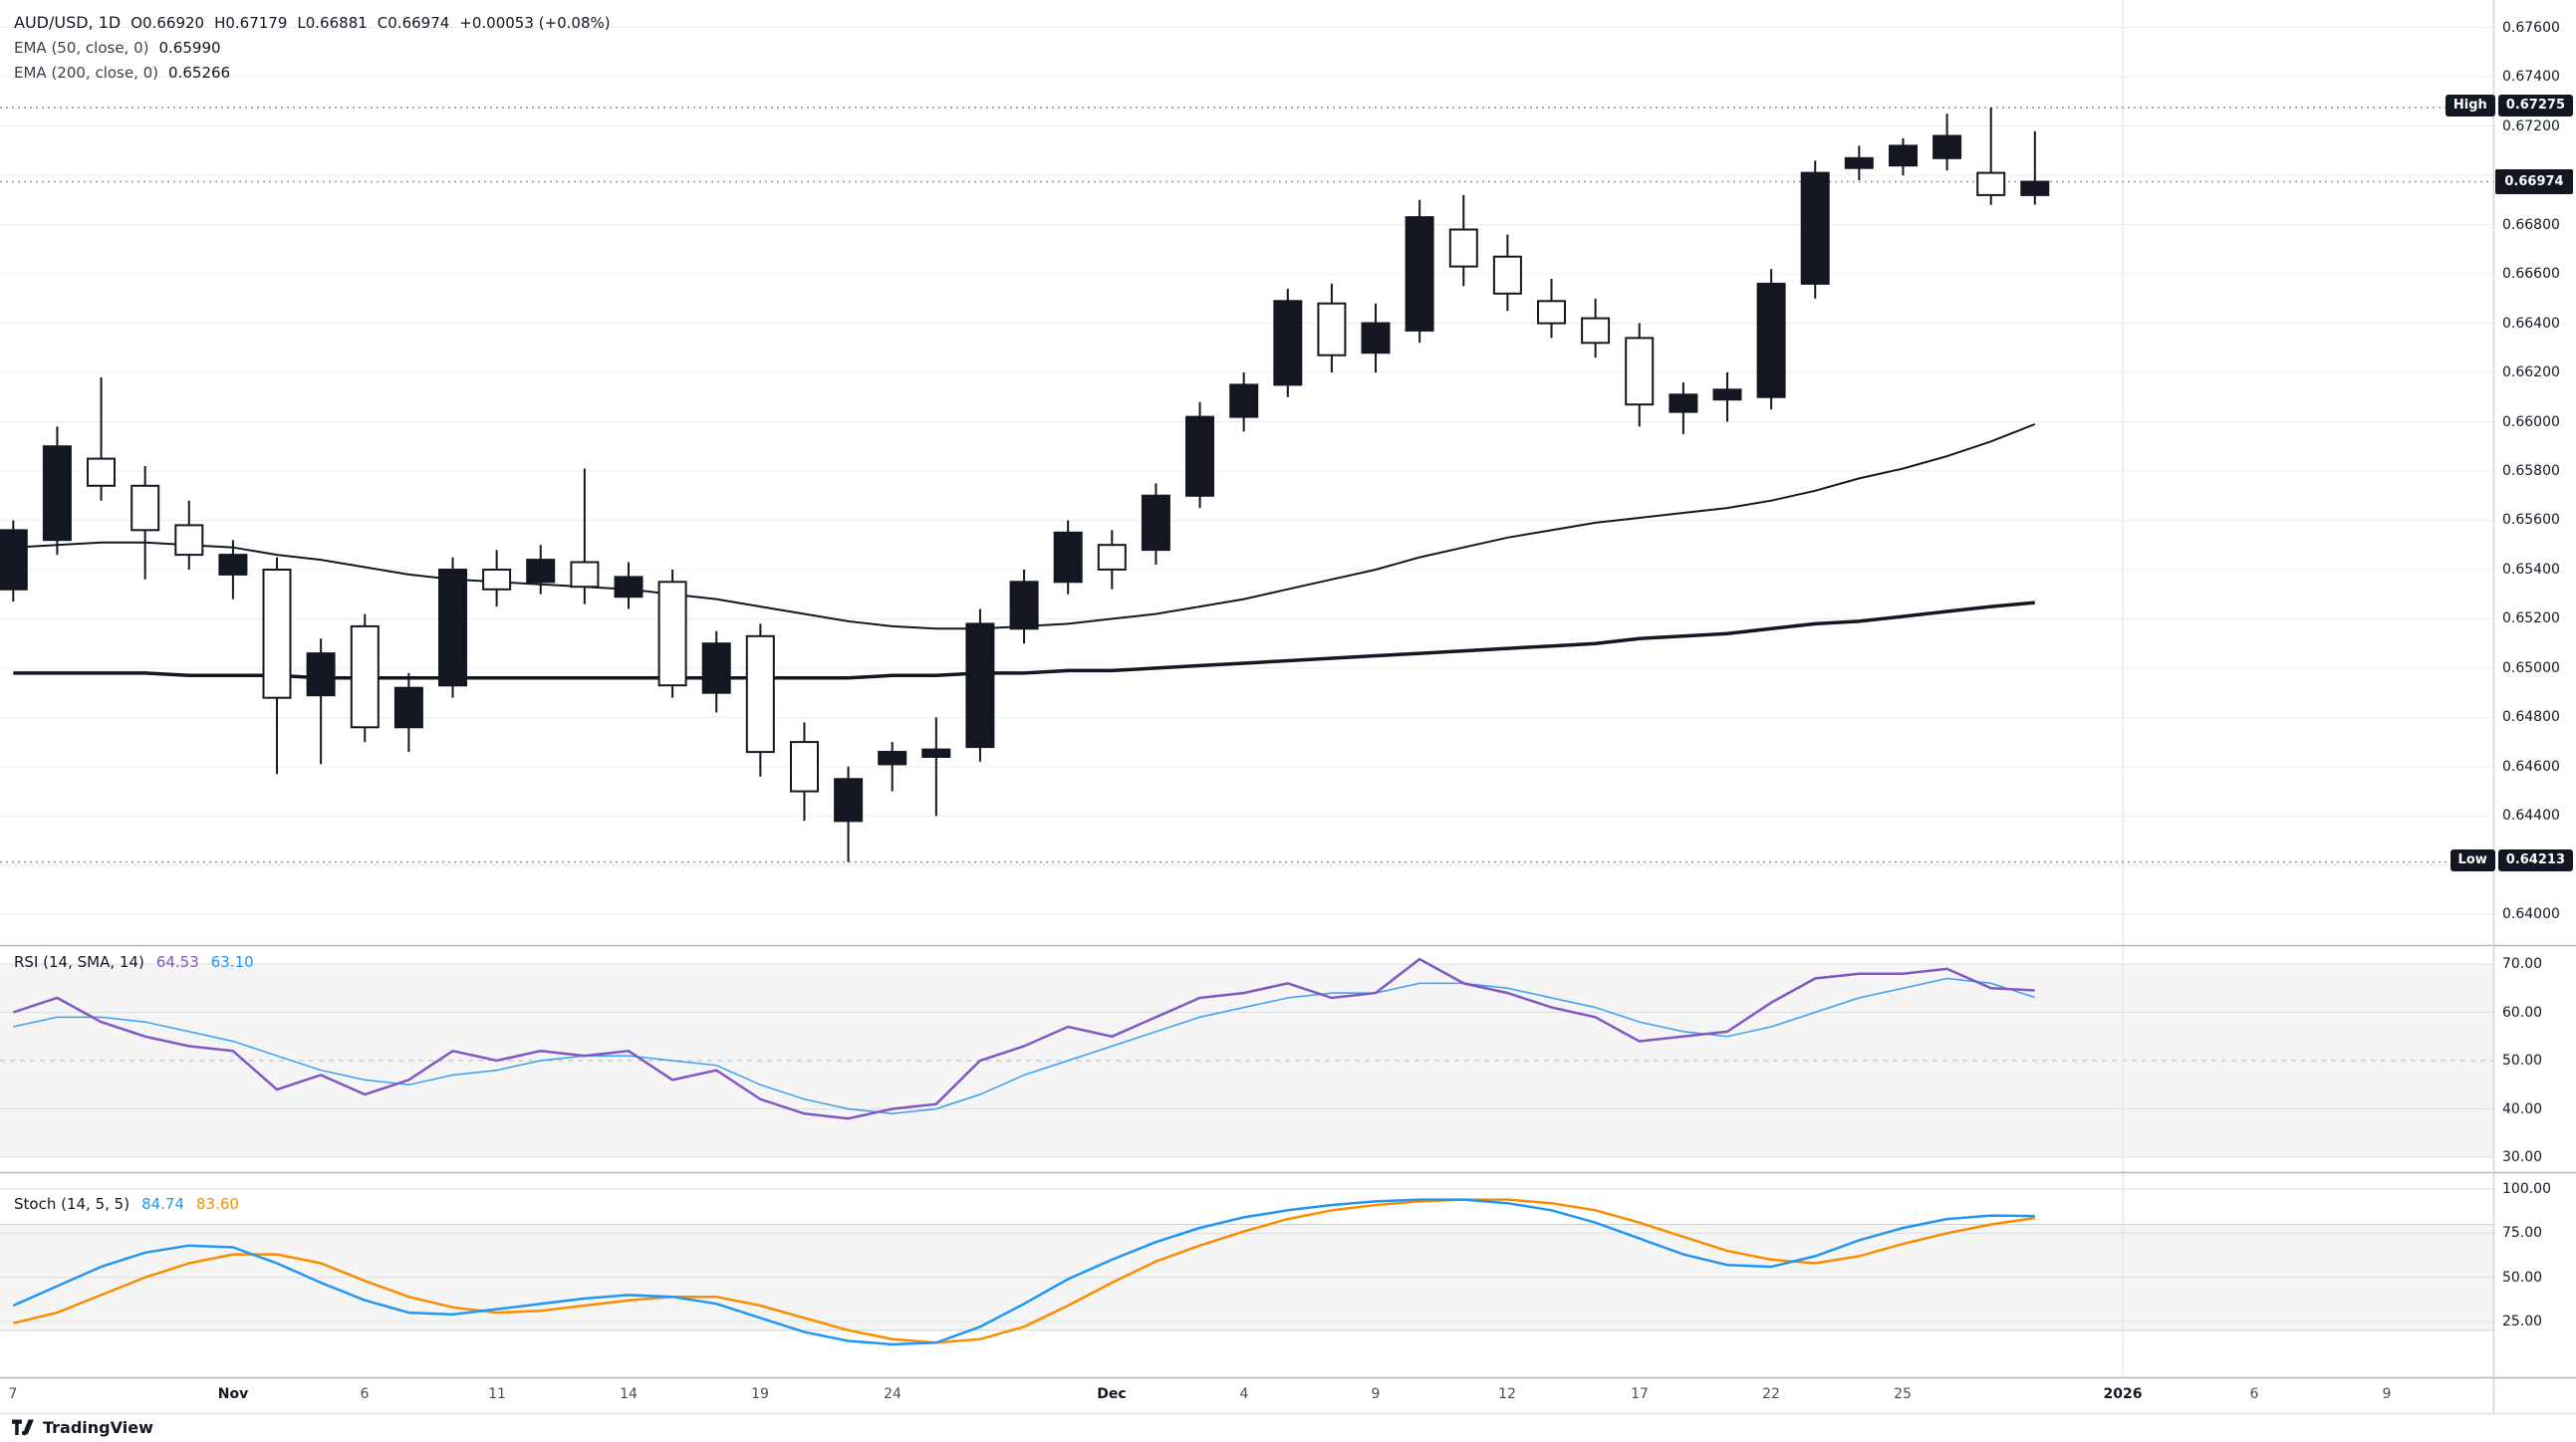 This screenshot has width=2576, height=1442. Describe the element at coordinates (232, 962) in the screenshot. I see `rsi-sma-value: 63.10` at that location.